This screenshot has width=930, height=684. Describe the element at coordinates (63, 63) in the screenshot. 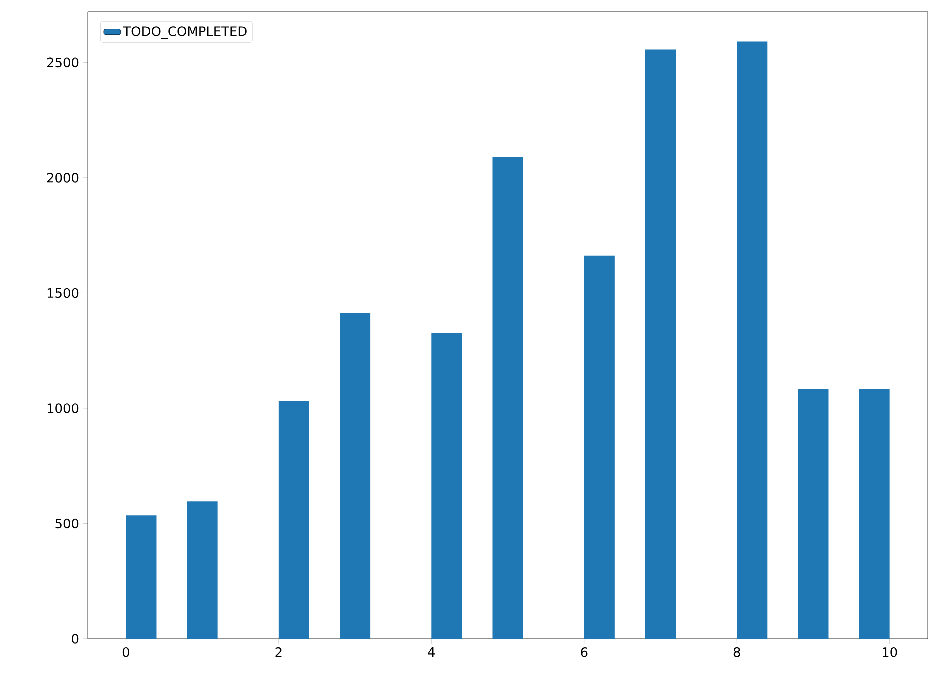

I see `y-tick-label: 2500` at that location.